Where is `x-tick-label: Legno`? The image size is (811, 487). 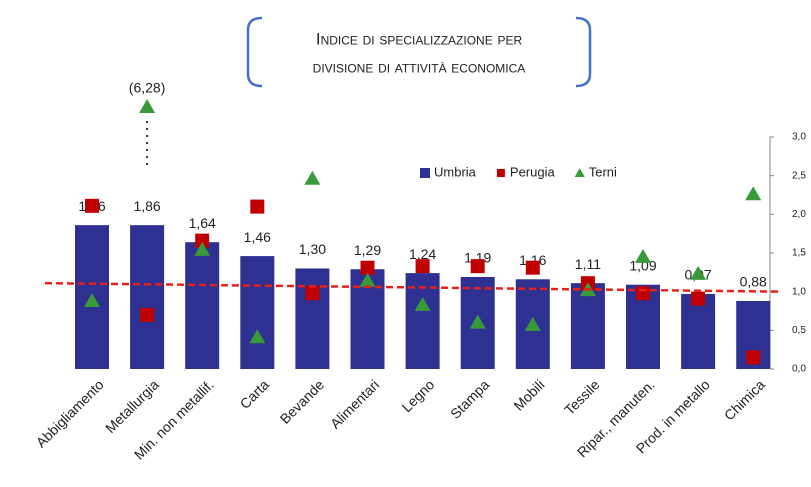 x-tick-label: Legno is located at coordinates (417, 395).